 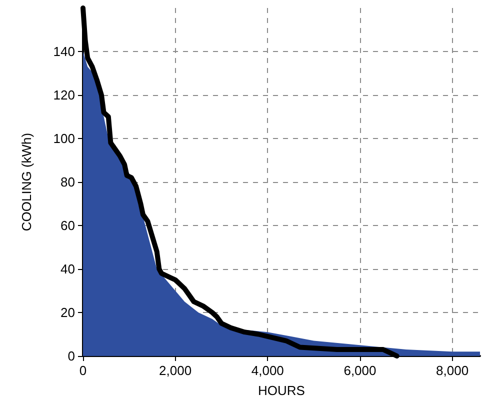 I want to click on y-tick-label: 60, so click(x=67, y=225).